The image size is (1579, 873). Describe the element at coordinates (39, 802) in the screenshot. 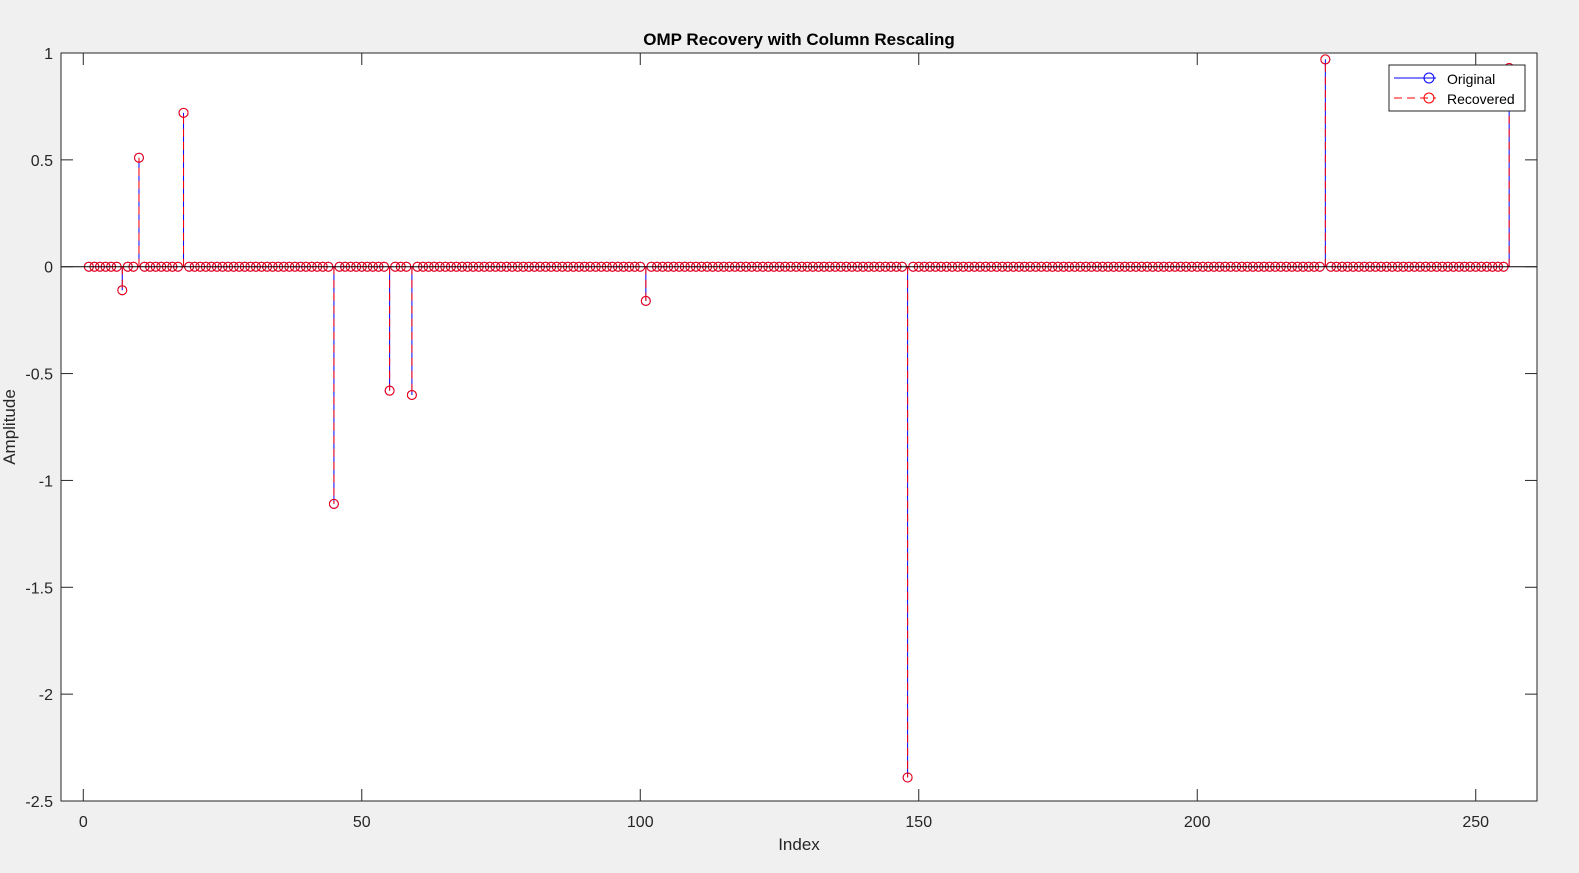

I see `y-tick-label: -2.5` at that location.